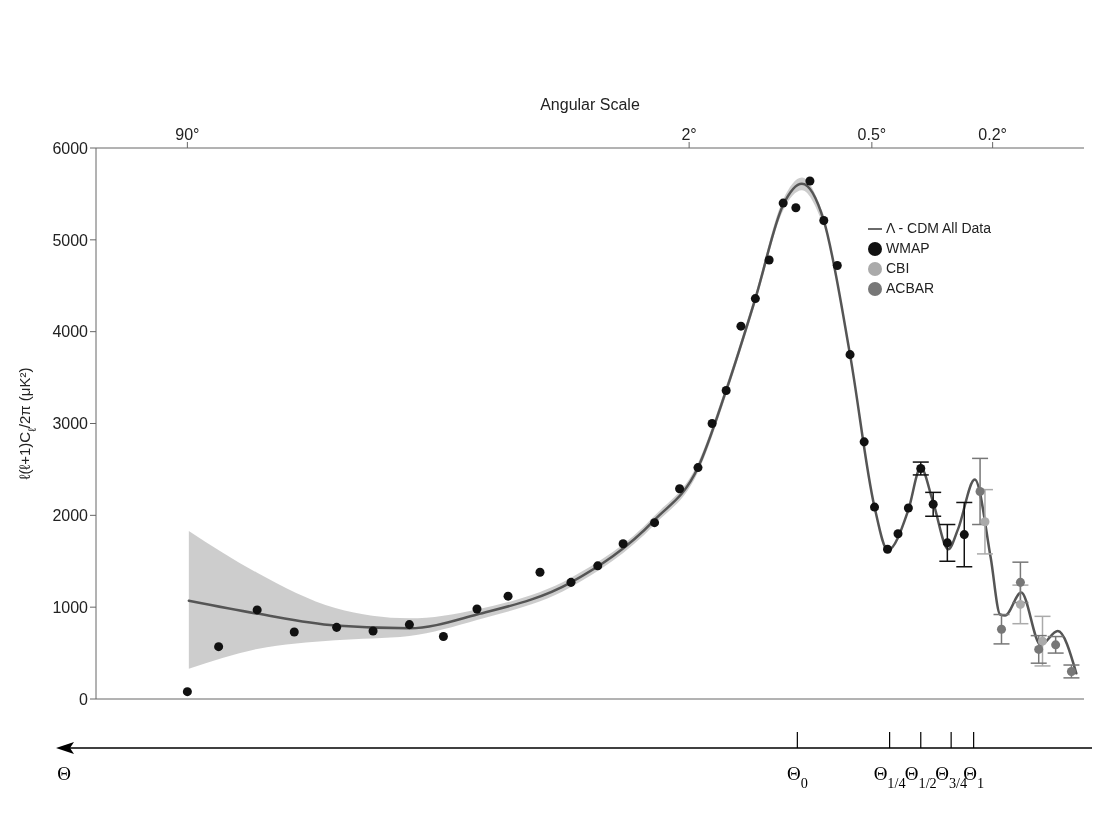 The image size is (1104, 816). Describe the element at coordinates (889, 777) in the screenshot. I see `annotation: Θ$_{1/4}$` at that location.